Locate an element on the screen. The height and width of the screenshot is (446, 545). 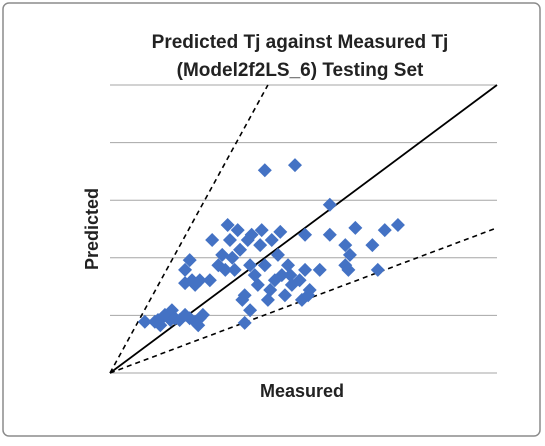
y-axis-label: Predicted is located at coordinates (92, 229).